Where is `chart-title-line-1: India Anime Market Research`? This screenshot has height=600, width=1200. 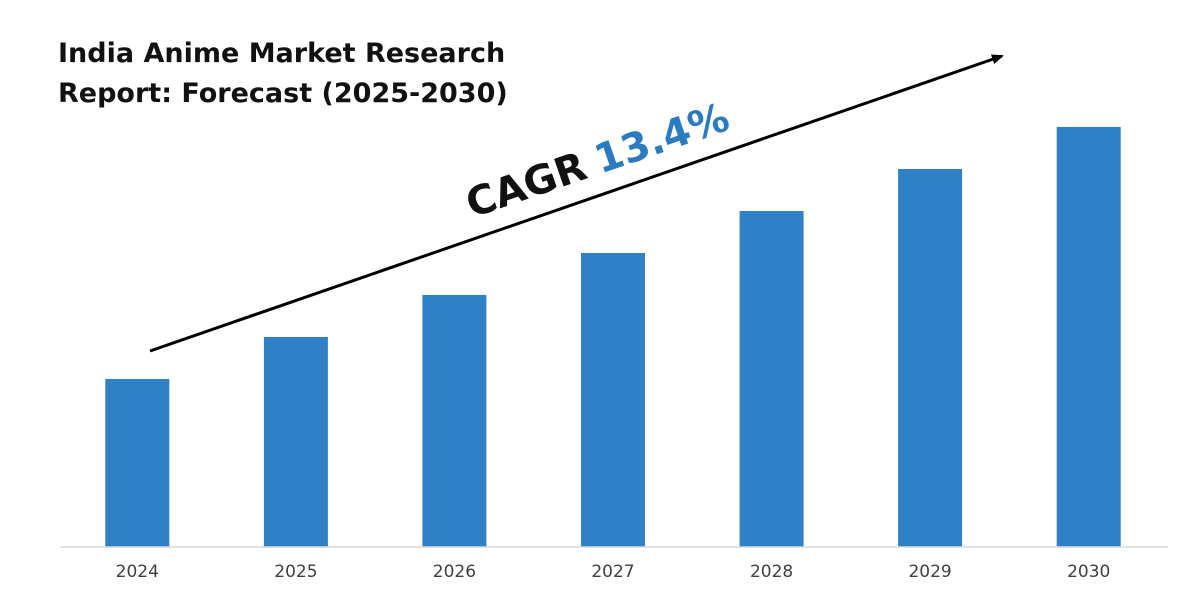 chart-title-line-1: India Anime Market Research is located at coordinates (281, 53).